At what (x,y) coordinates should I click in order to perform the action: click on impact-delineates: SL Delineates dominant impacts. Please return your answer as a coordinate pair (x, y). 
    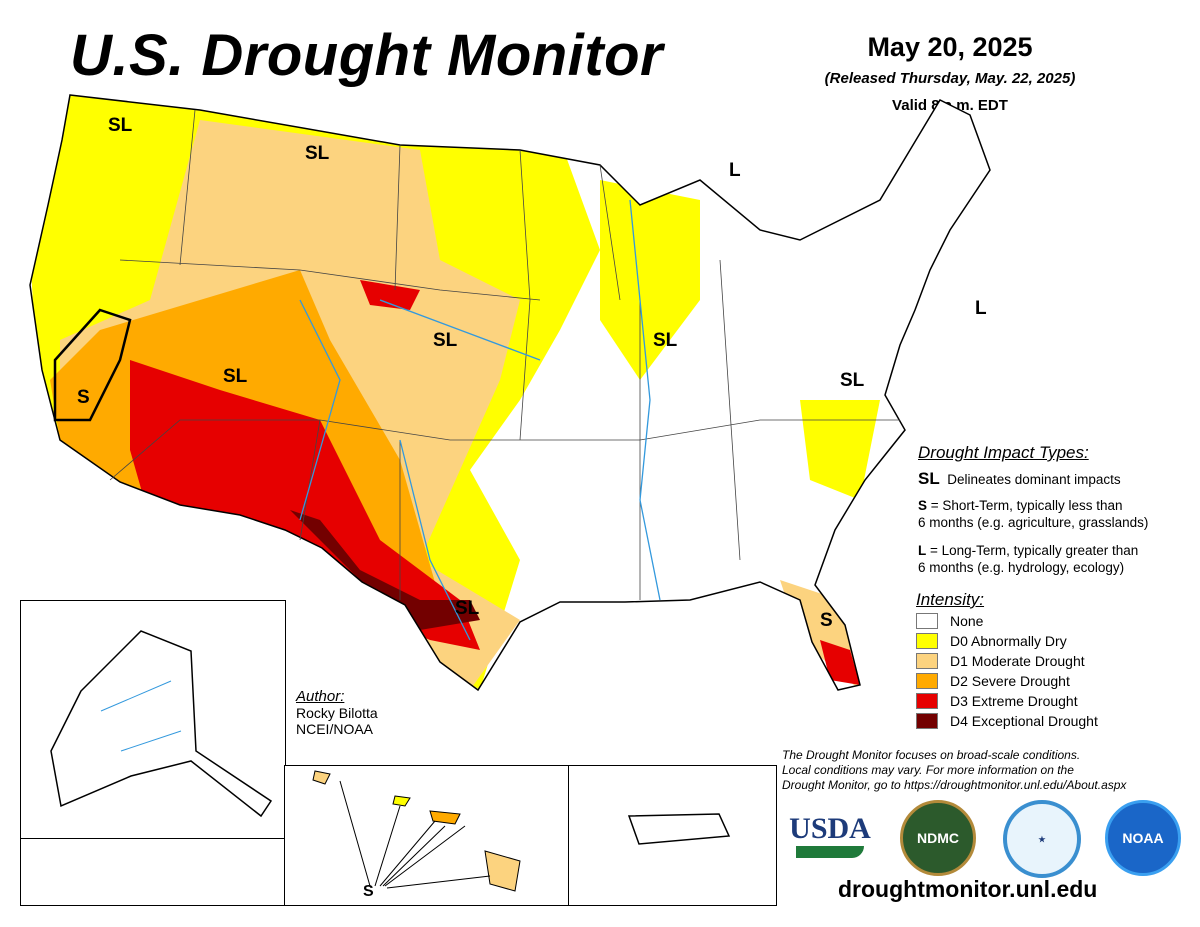
    Looking at the image, I should click on (1019, 479).